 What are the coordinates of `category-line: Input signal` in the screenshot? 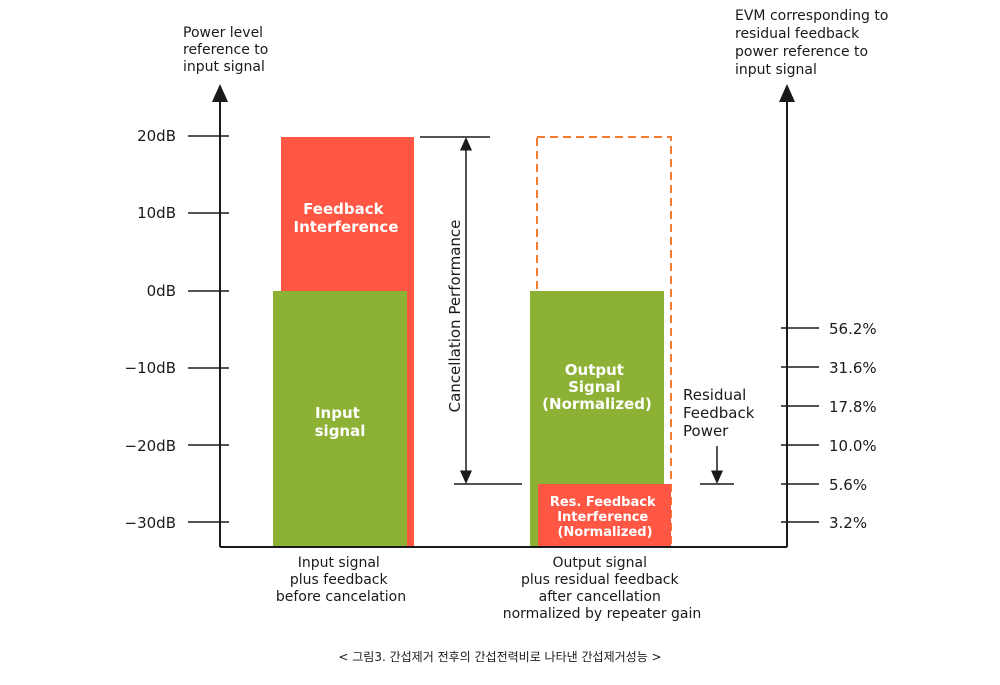 It's located at (339, 563).